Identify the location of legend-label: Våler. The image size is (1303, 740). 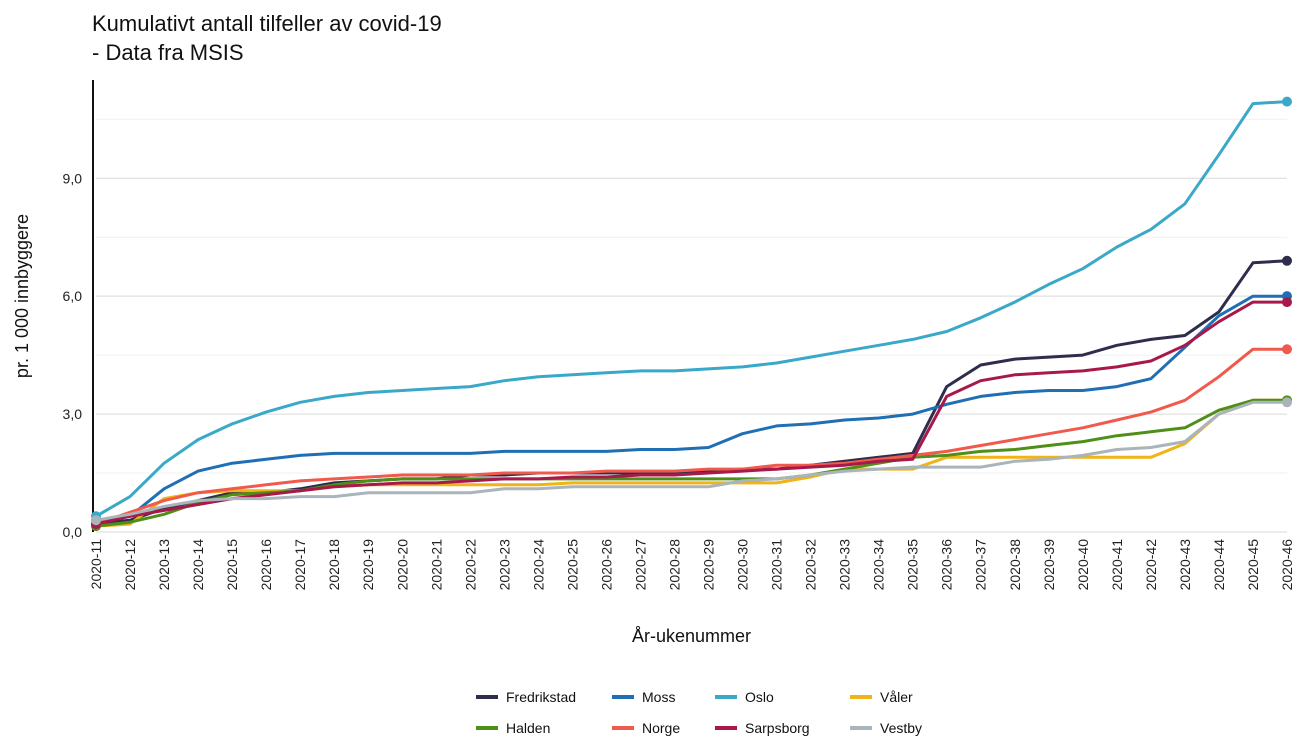
(896, 697).